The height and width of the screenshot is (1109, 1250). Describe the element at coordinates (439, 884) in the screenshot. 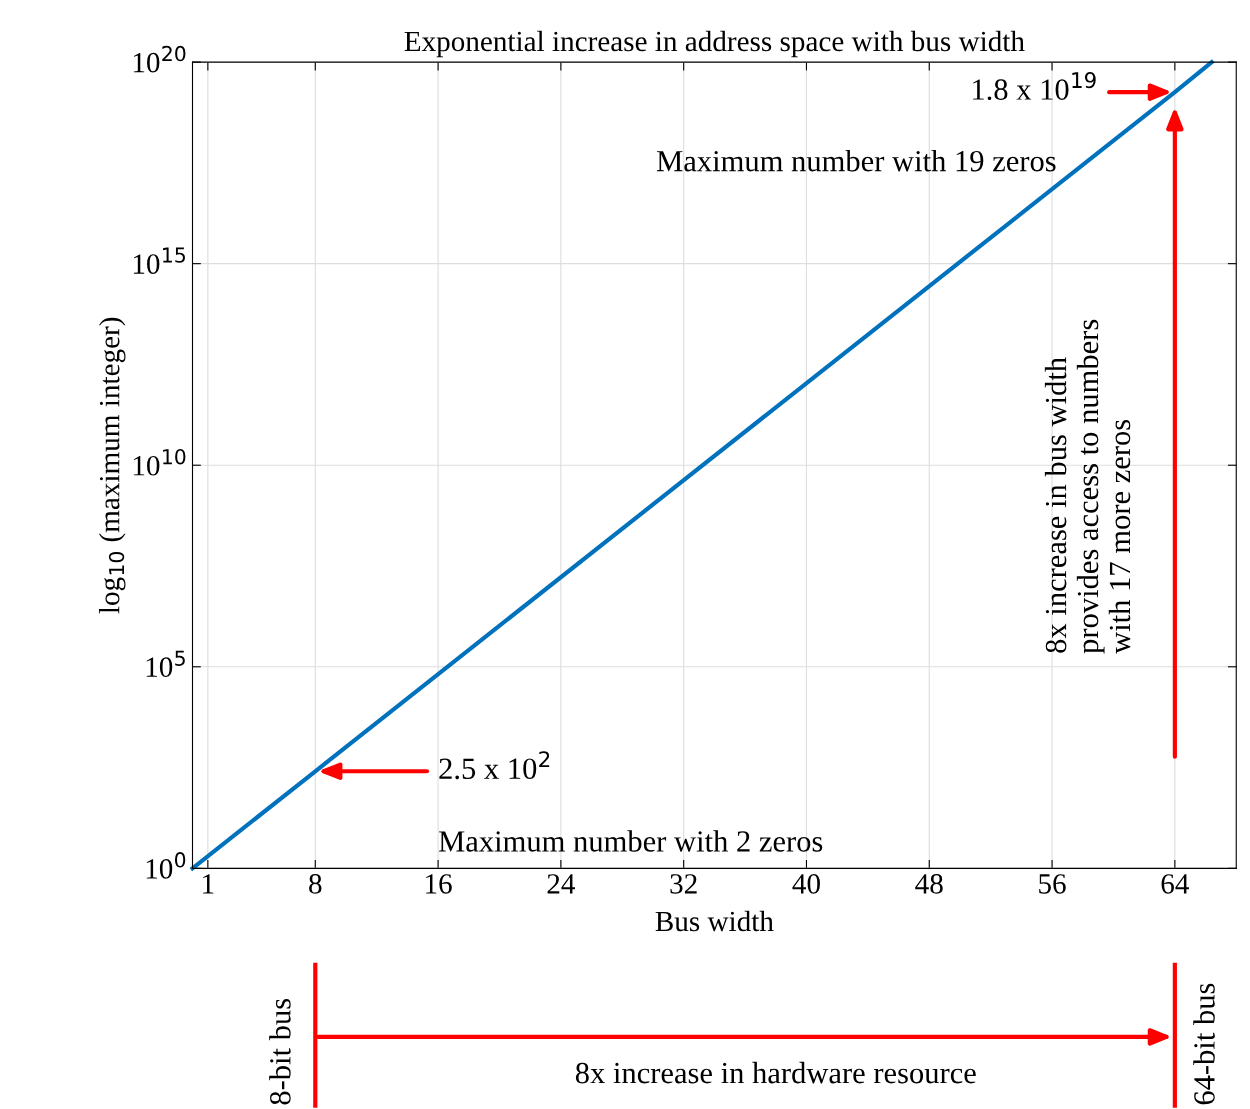

I see `x-tick-label: 16` at that location.